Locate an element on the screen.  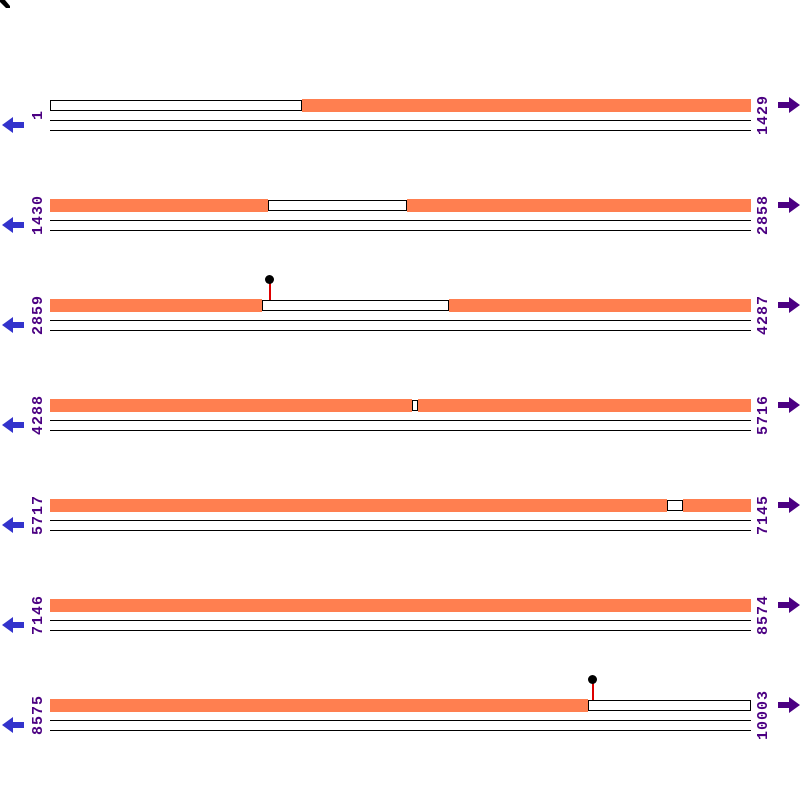
row-start-label: 5717 is located at coordinates (38, 515).